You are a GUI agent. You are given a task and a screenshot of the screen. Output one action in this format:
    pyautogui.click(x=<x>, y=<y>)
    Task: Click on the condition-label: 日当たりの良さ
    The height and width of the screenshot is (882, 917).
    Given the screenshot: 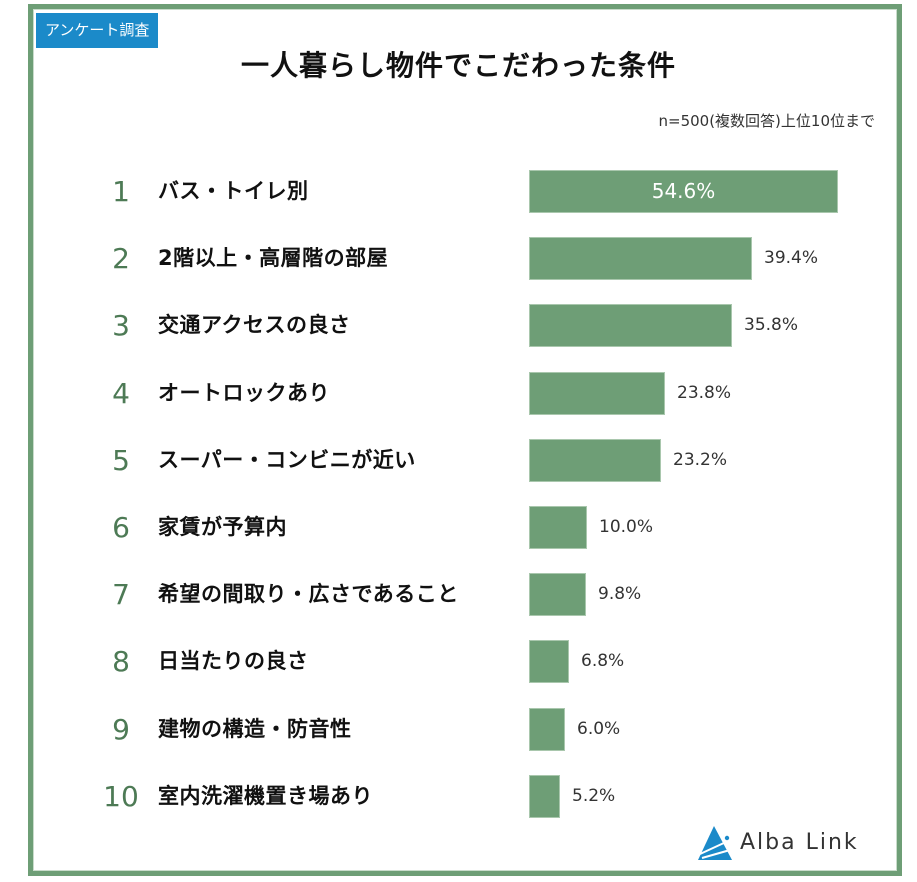 What is the action you would take?
    pyautogui.click(x=233, y=661)
    